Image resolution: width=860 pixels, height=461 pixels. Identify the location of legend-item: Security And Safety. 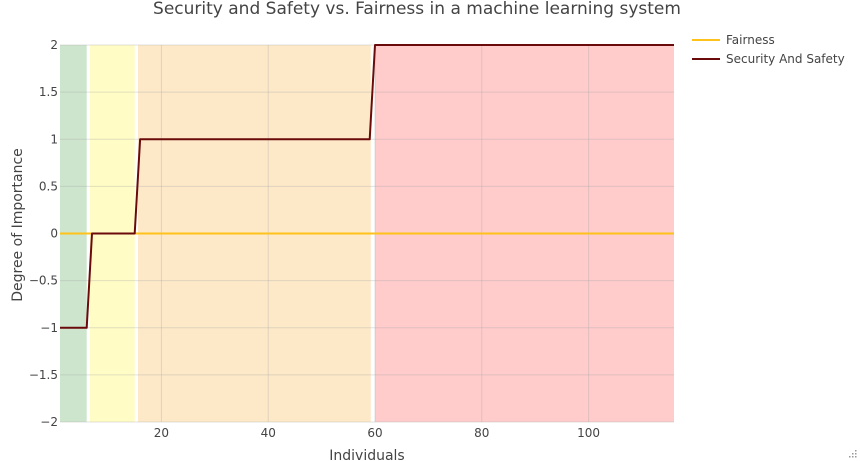
(768, 59).